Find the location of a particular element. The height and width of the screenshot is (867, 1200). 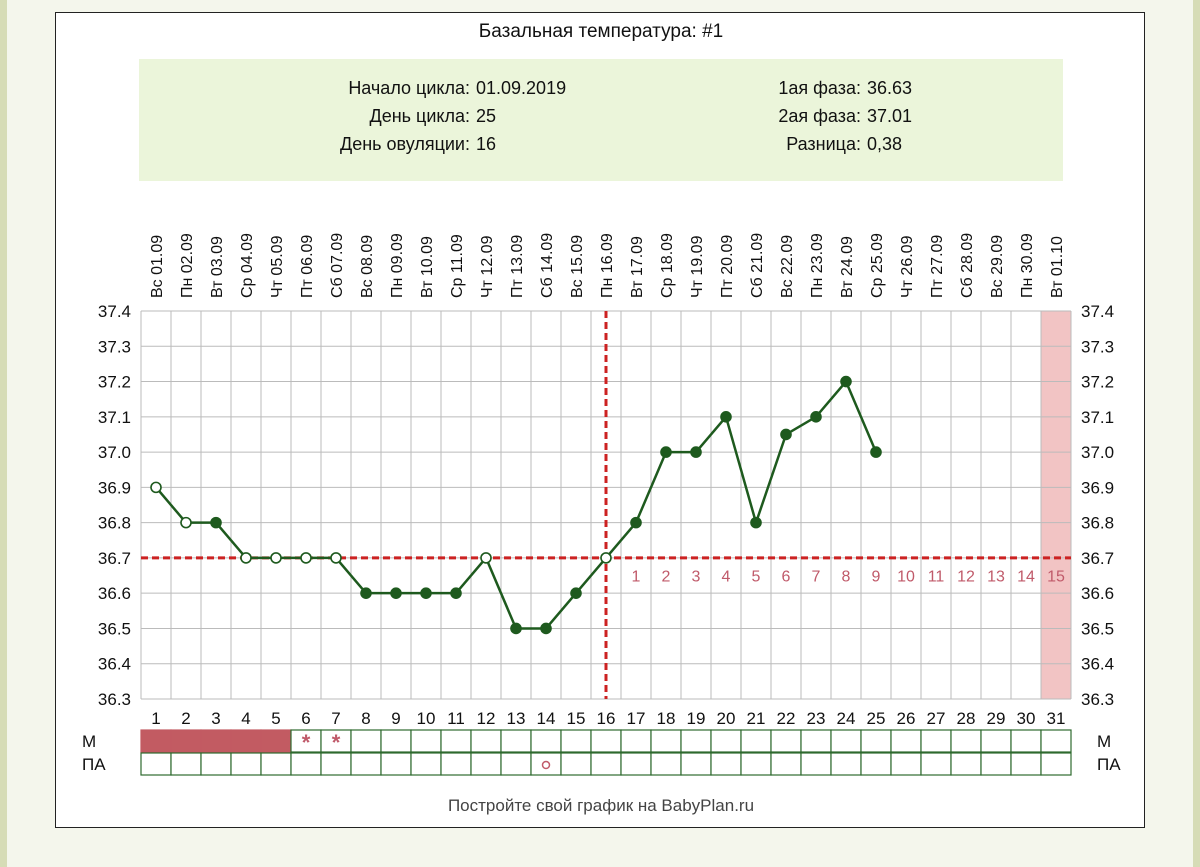

date-label: Пн 09.09 is located at coordinates (397, 265).